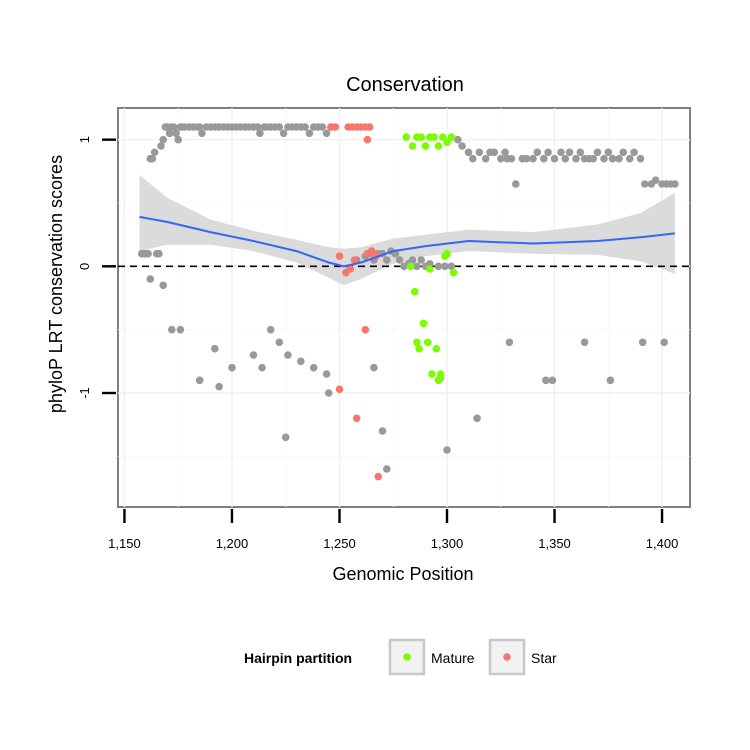 The image size is (750, 750). What do you see at coordinates (430, 259) in the screenshot?
I see `series-mature` at bounding box center [430, 259].